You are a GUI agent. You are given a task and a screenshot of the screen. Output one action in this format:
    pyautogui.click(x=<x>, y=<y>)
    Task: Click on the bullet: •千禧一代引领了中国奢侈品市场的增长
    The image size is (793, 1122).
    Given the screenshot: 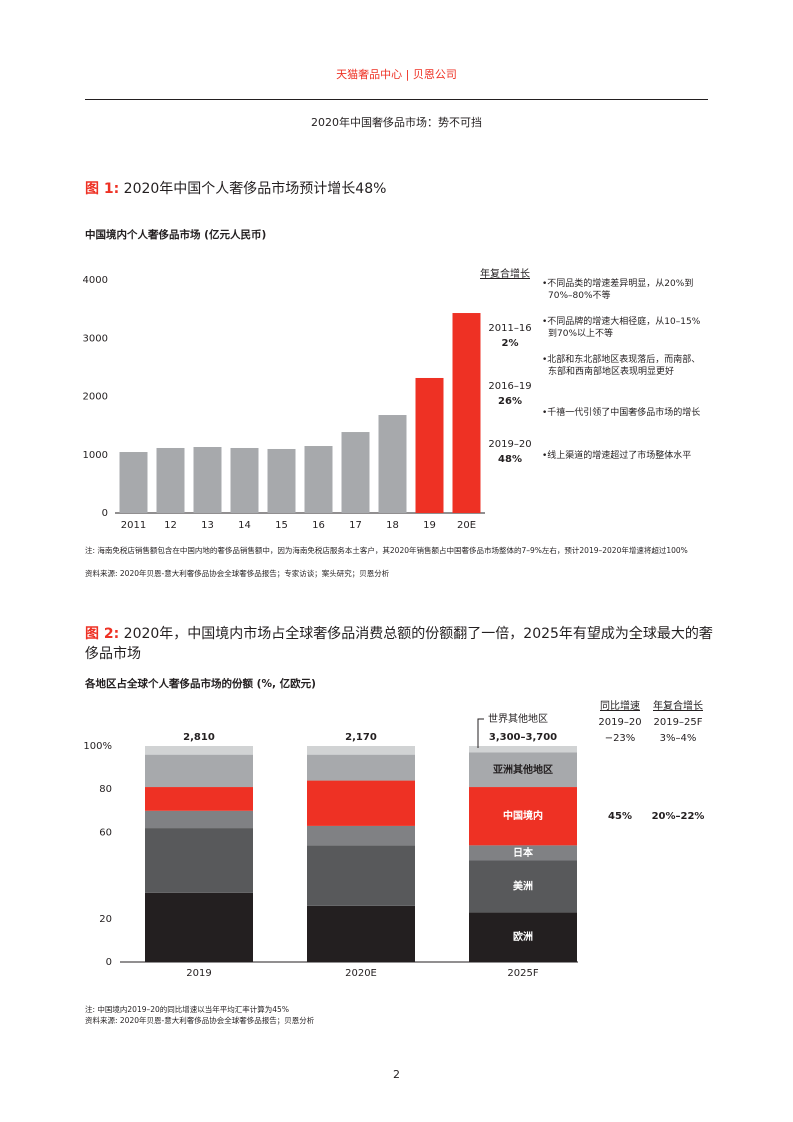 What is the action you would take?
    pyautogui.click(x=621, y=413)
    